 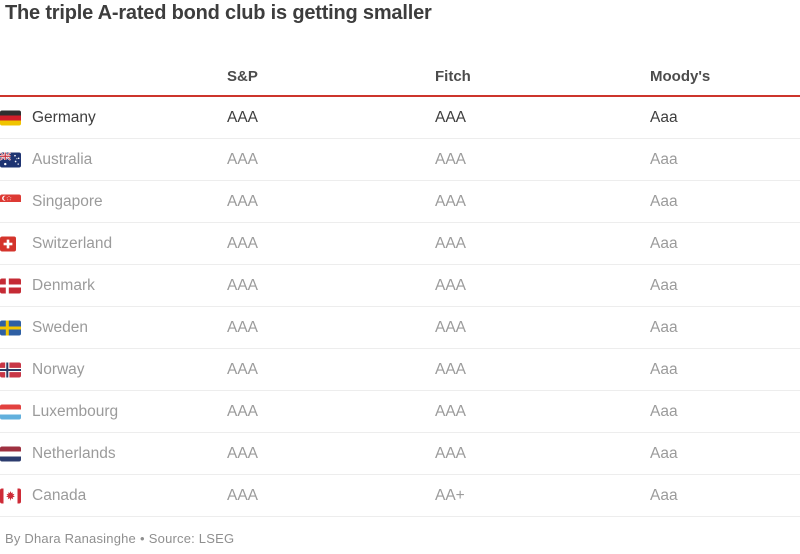 I want to click on flag-sweden-icon, so click(x=10, y=327).